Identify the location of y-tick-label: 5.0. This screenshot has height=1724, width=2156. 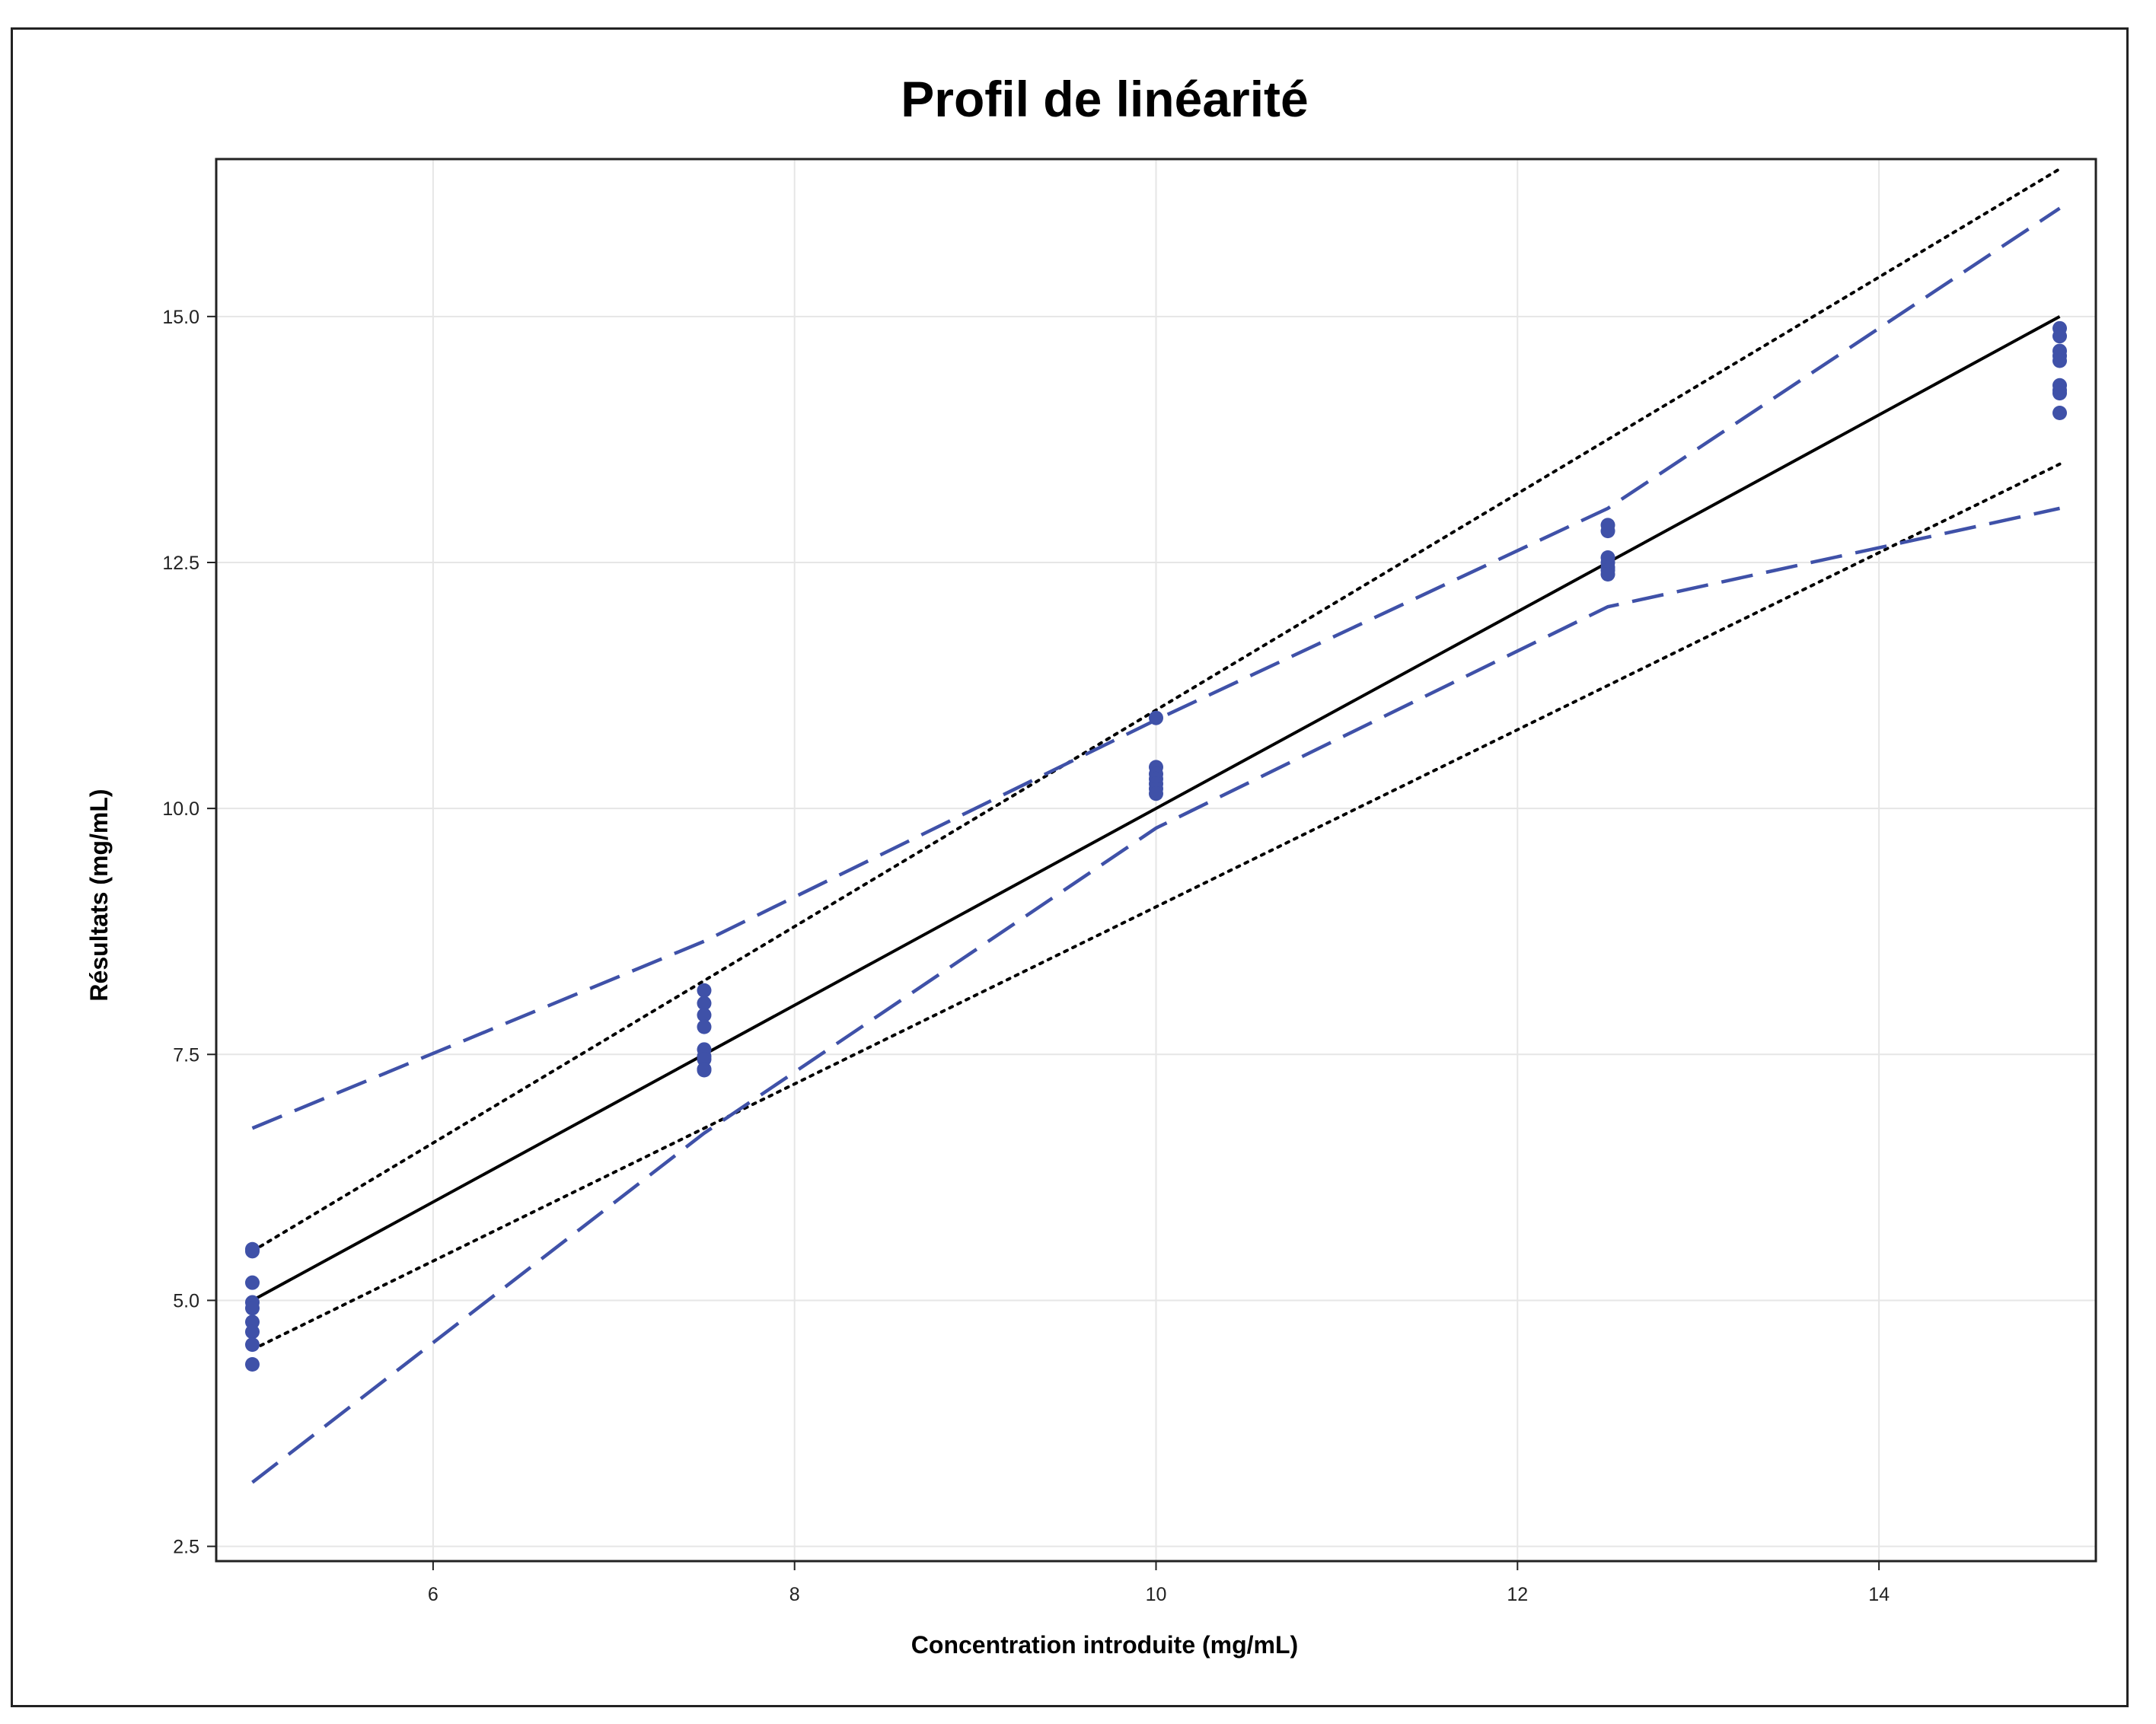
(186, 1301).